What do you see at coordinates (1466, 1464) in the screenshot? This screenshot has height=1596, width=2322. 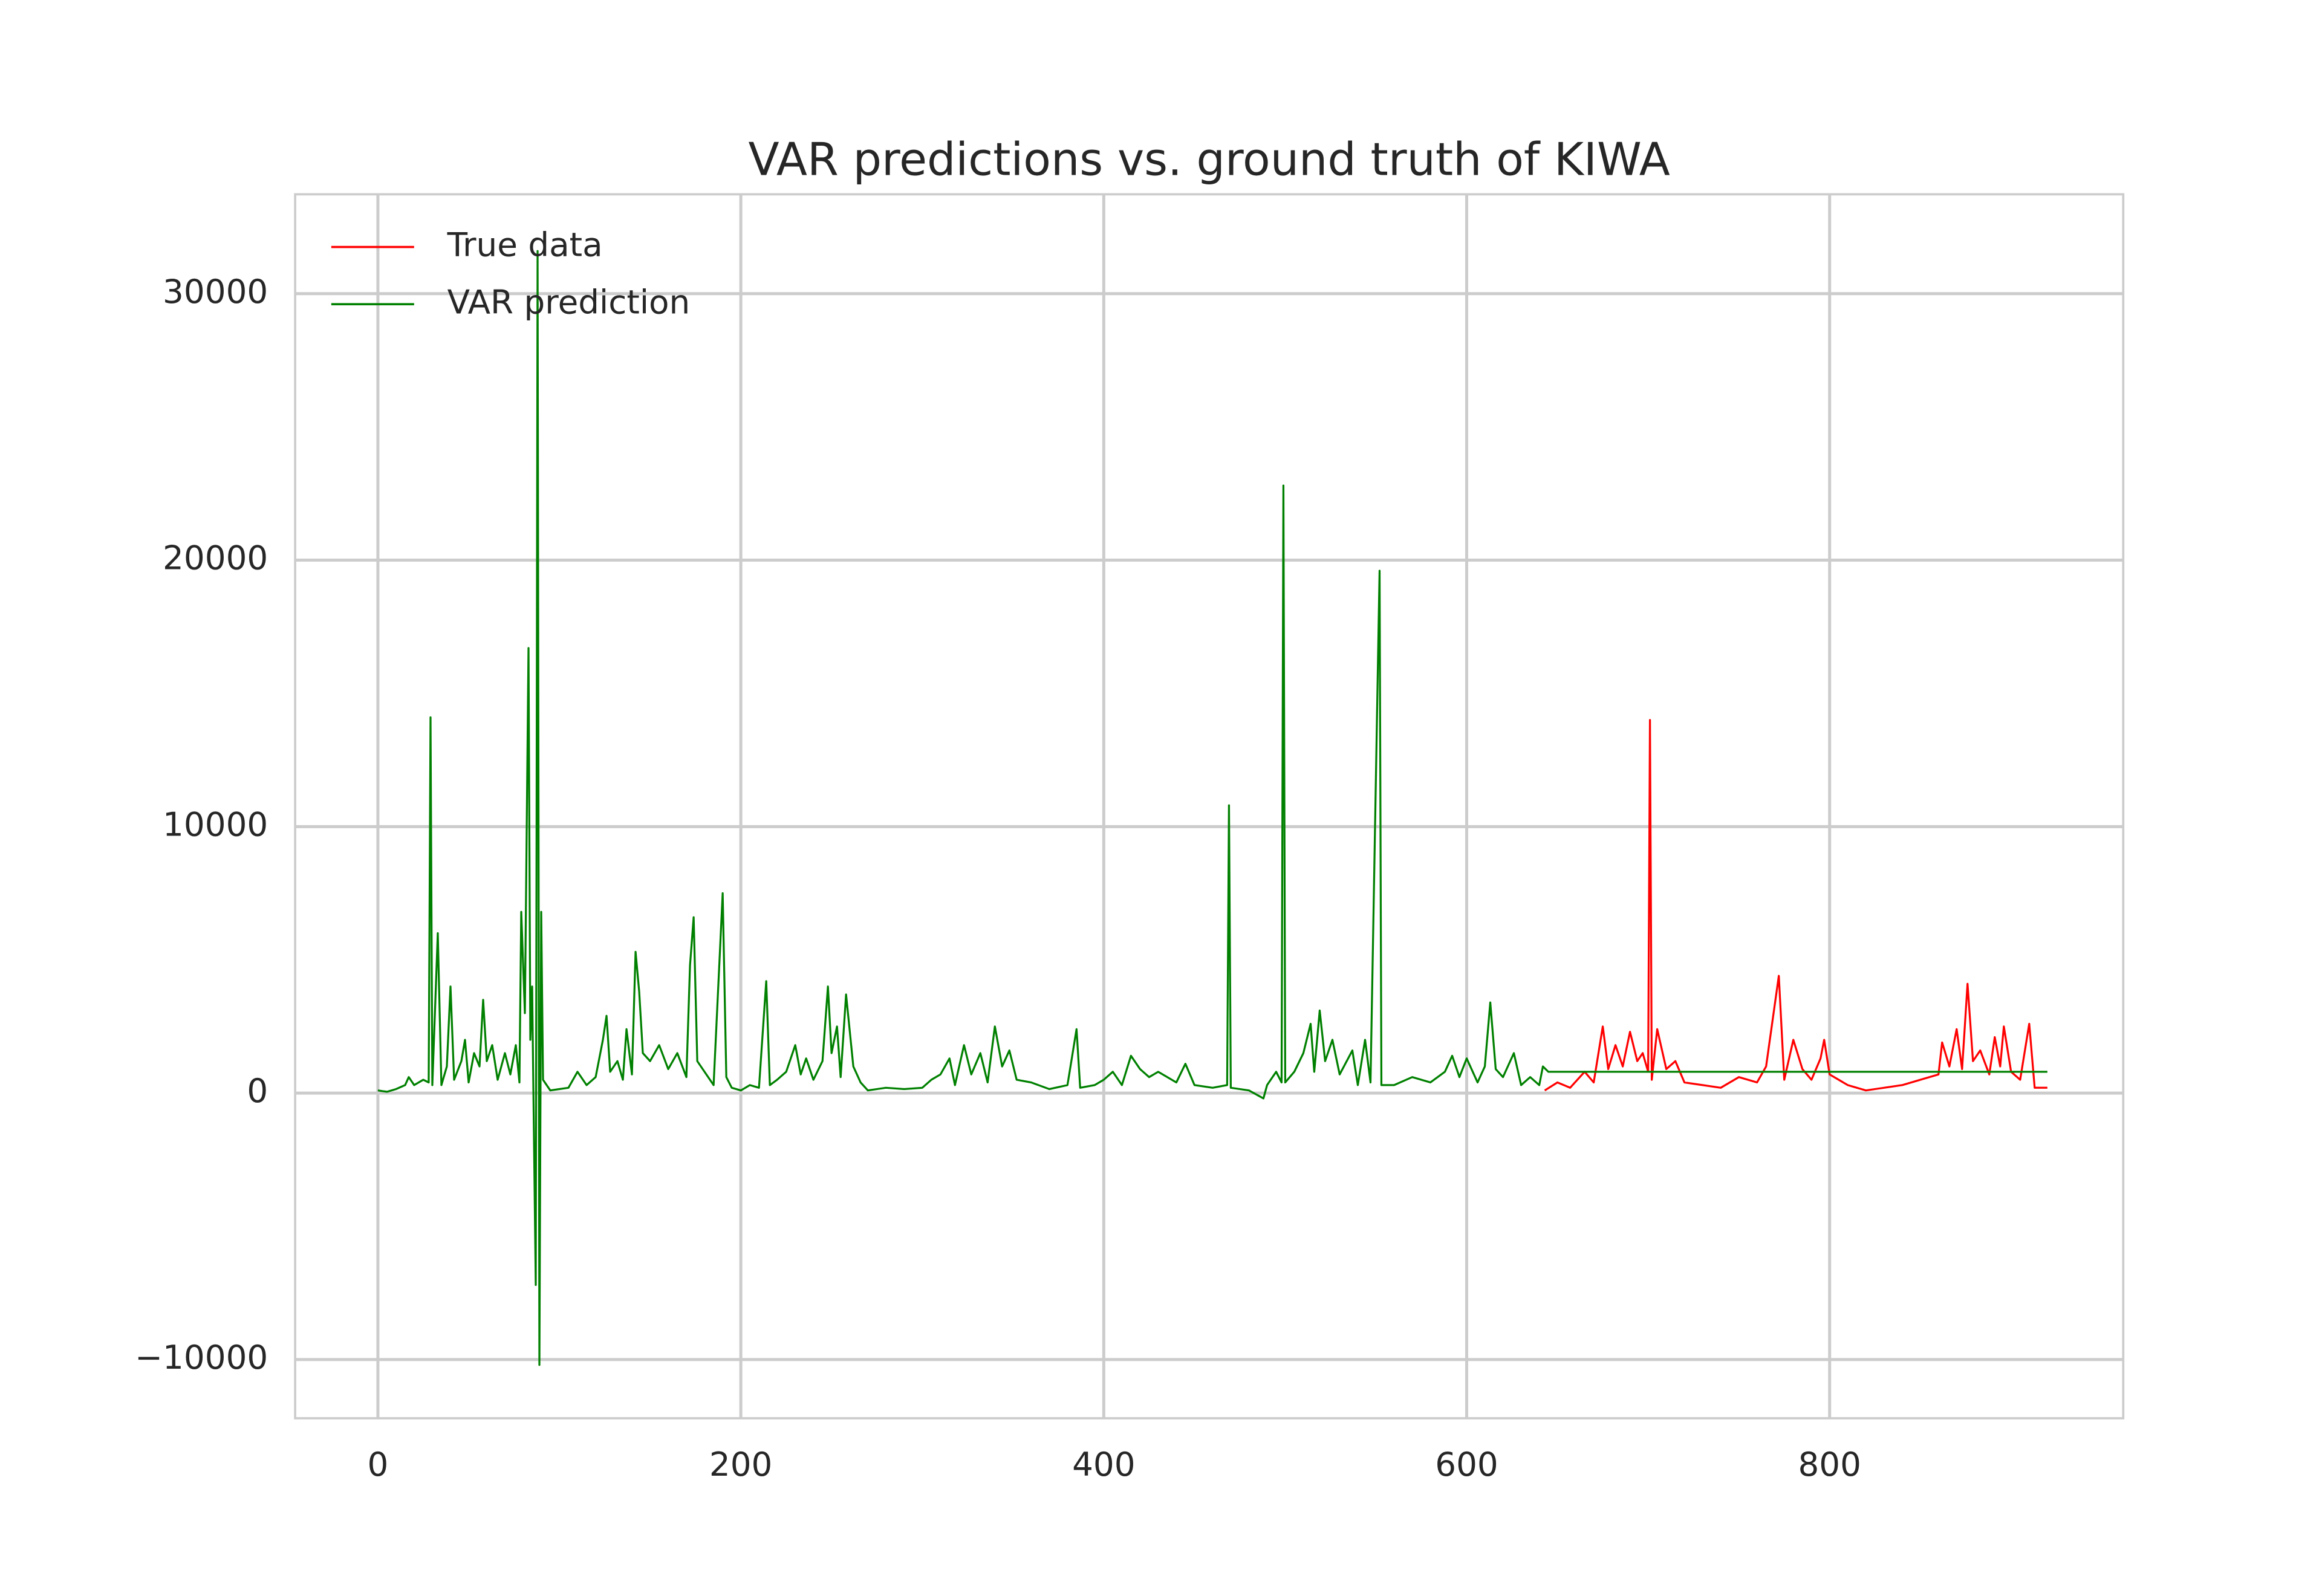 I see `x-tick-label: 600` at bounding box center [1466, 1464].